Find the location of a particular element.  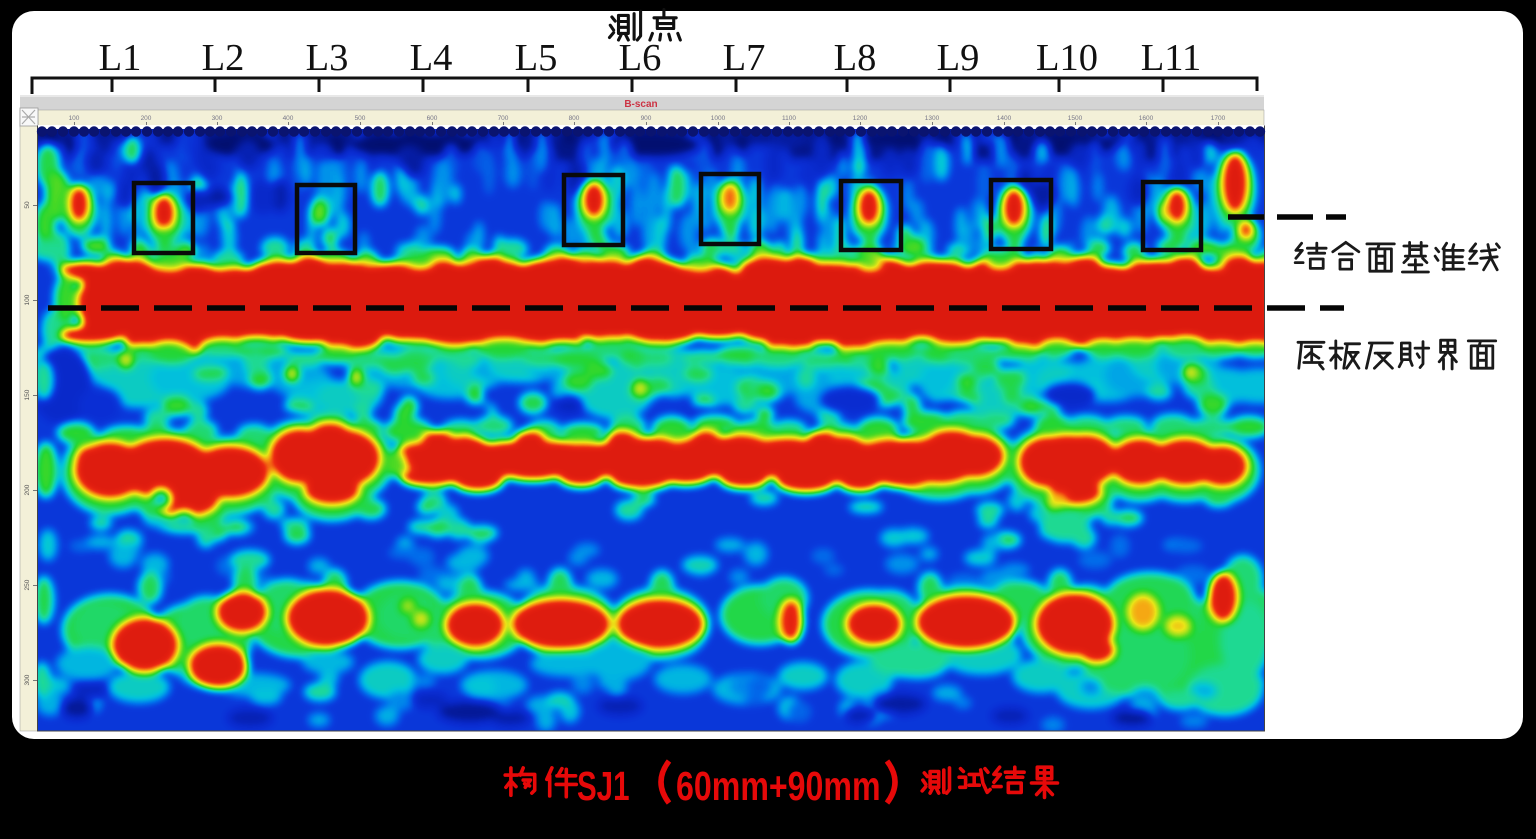

svg-text: L10 is located at coordinates (1067, 58).